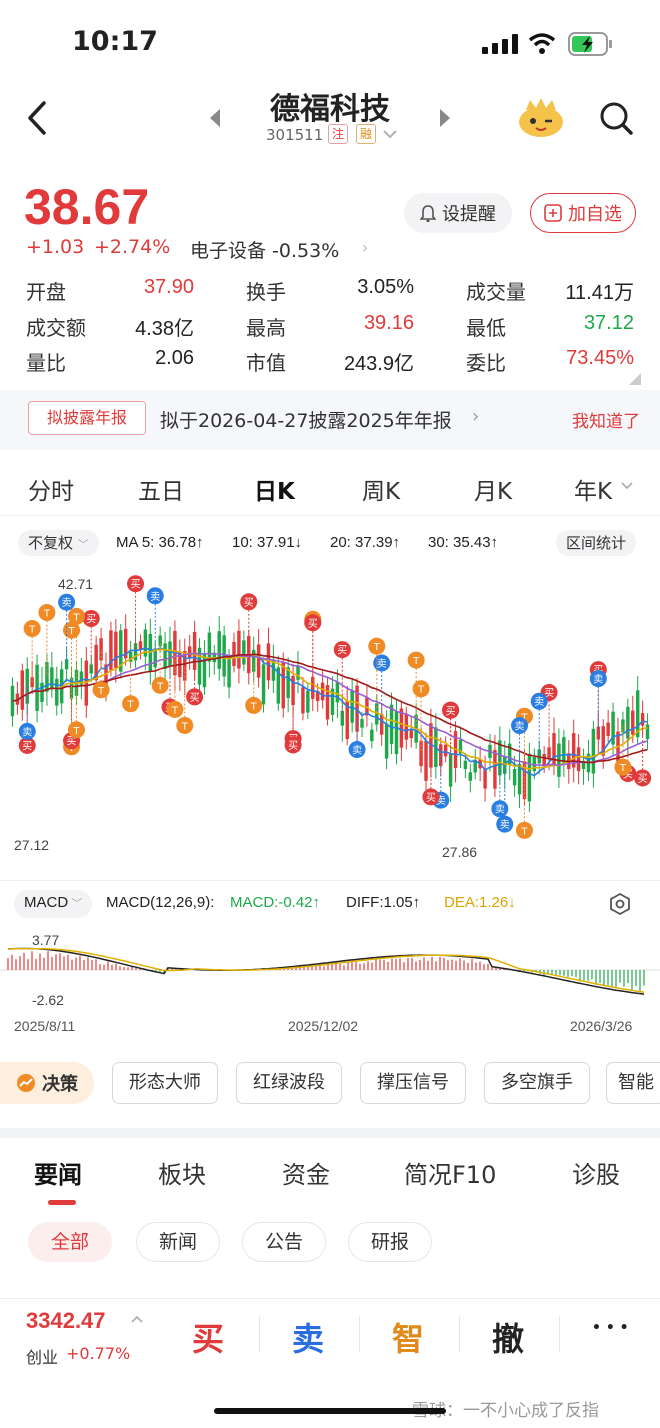 The height and width of the screenshot is (1428, 660). Describe the element at coordinates (458, 213) in the screenshot. I see `set-alert-button: 设提醒` at that location.